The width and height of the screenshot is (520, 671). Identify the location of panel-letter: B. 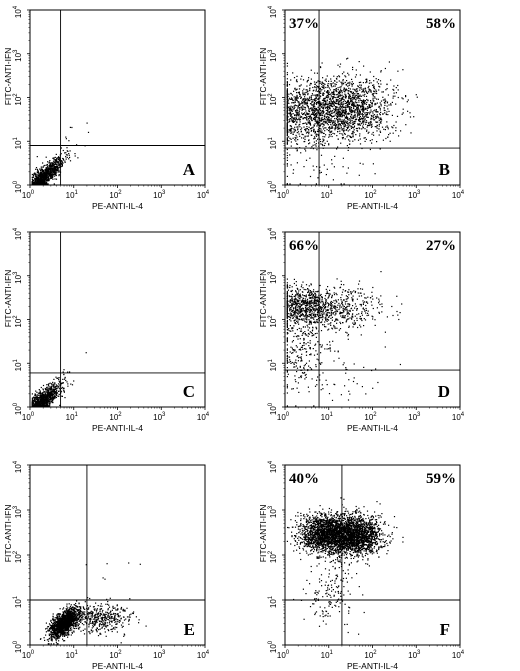
(444, 169).